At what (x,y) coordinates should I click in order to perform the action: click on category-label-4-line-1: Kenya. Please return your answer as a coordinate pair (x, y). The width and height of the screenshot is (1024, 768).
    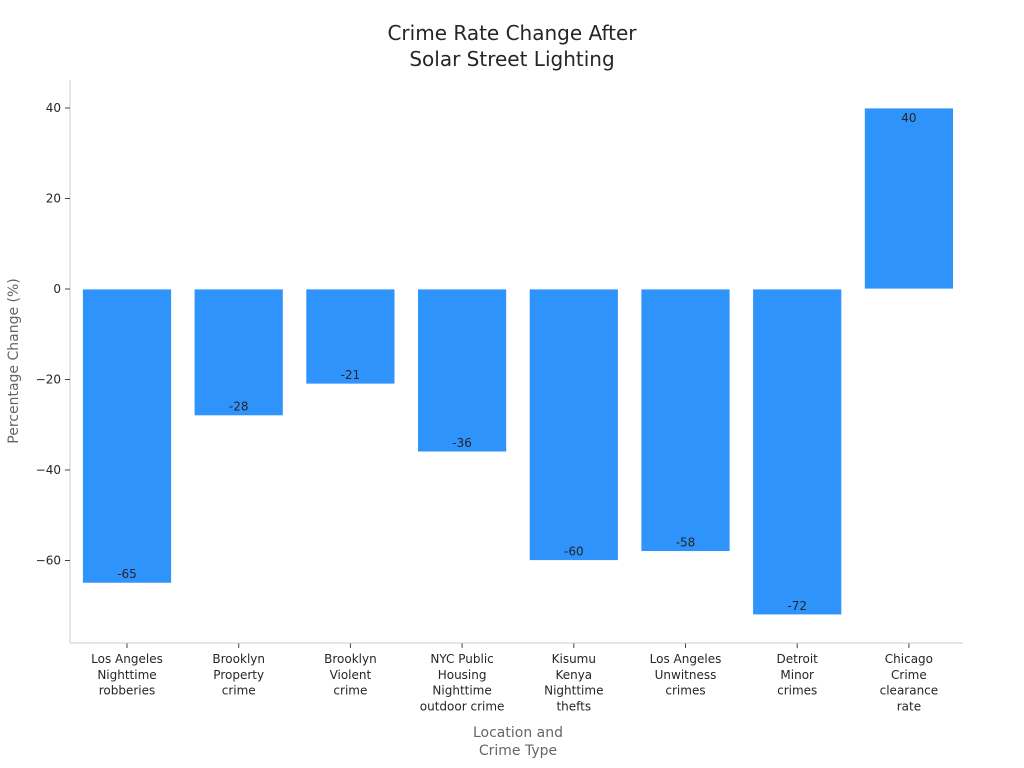
    Looking at the image, I should click on (573, 675).